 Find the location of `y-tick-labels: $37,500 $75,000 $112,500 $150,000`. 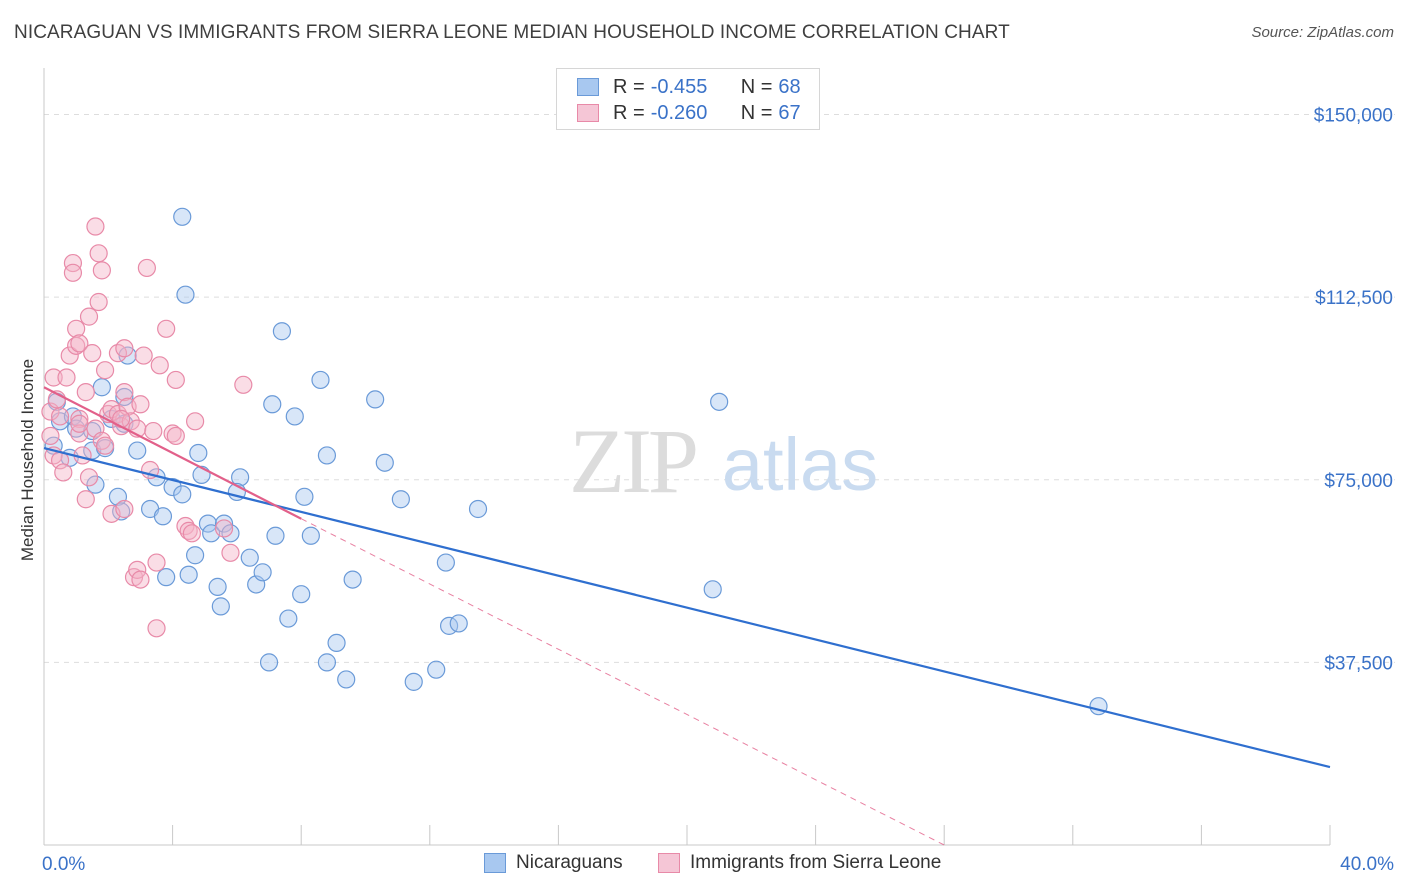

y-tick-labels: $37,500 $75,000 $112,500 $150,000 is located at coordinates (1353, 390).